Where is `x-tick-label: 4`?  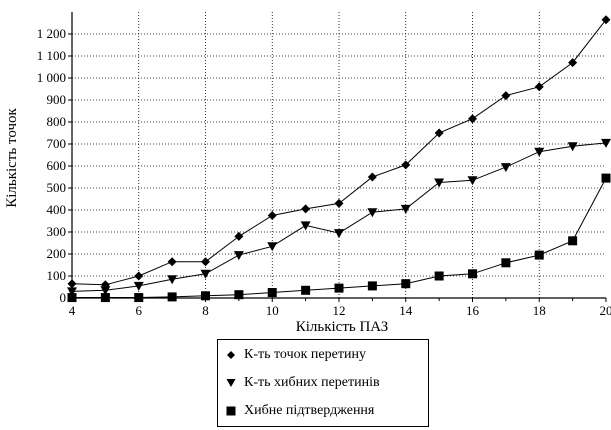 x-tick-label: 4 is located at coordinates (72, 310).